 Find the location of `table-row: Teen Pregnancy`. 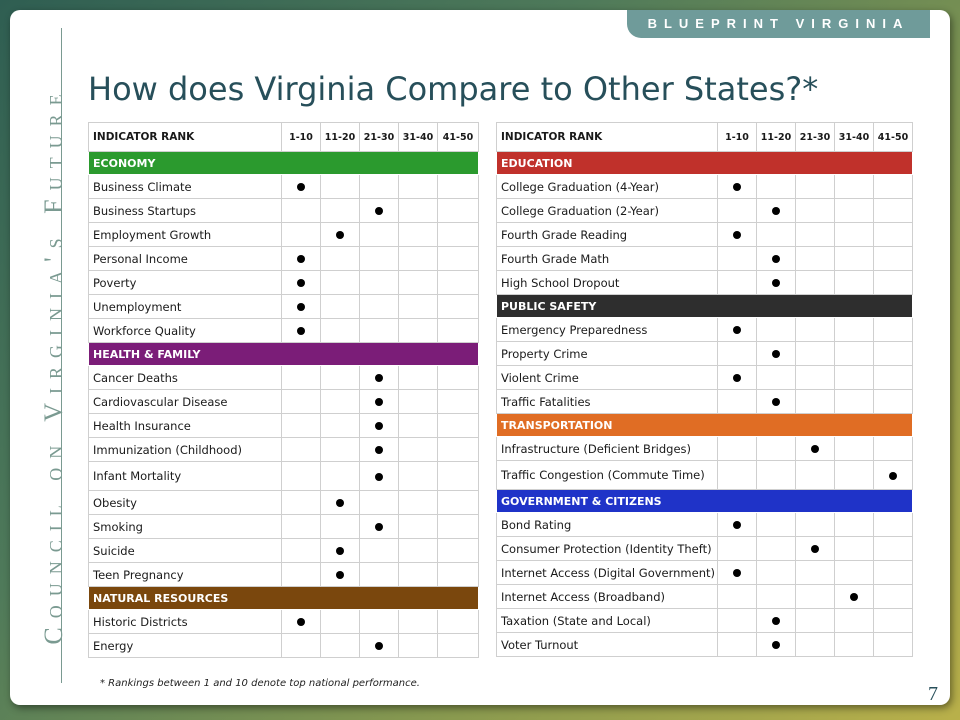

table-row: Teen Pregnancy is located at coordinates (283, 574).